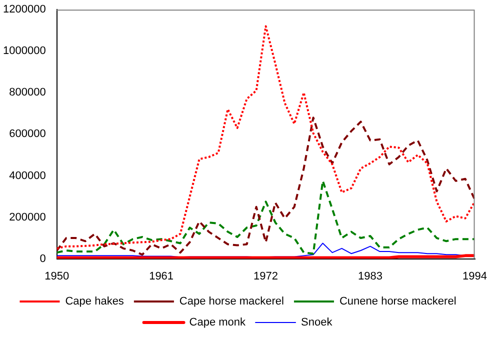 The height and width of the screenshot is (338, 490). Describe the element at coordinates (24, 51) in the screenshot. I see `y-tick-label: 1000000` at that location.